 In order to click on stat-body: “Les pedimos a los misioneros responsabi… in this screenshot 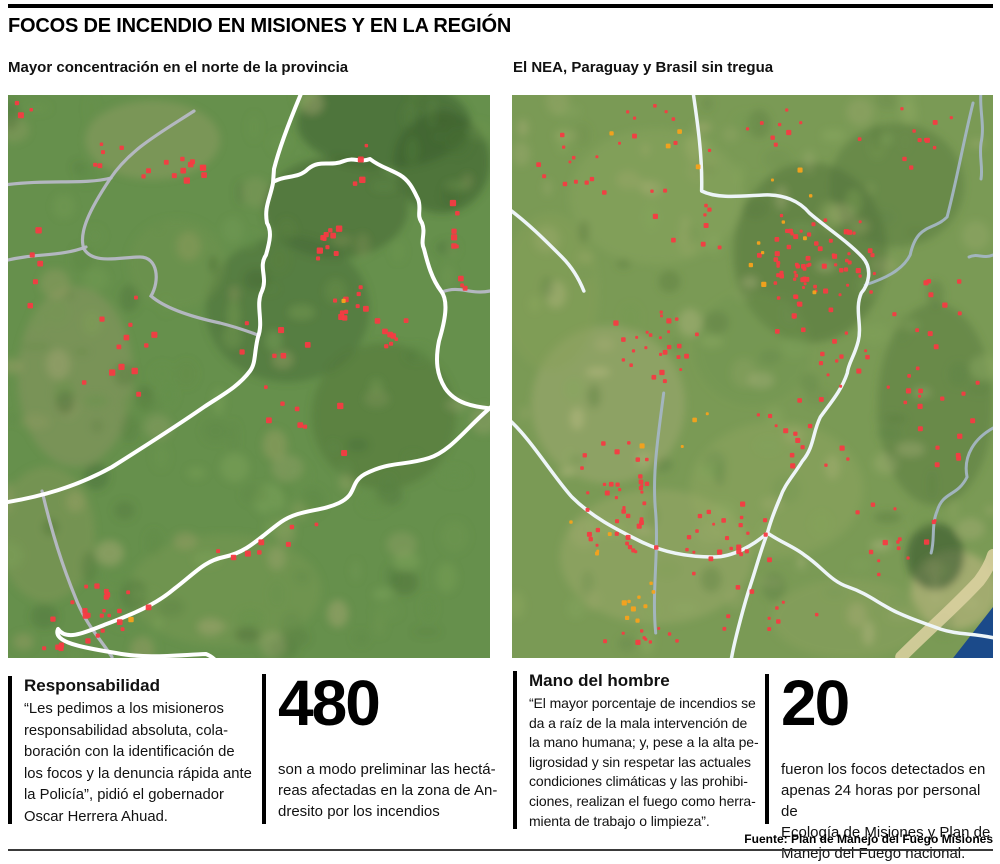, I will do `click(138, 763)`.